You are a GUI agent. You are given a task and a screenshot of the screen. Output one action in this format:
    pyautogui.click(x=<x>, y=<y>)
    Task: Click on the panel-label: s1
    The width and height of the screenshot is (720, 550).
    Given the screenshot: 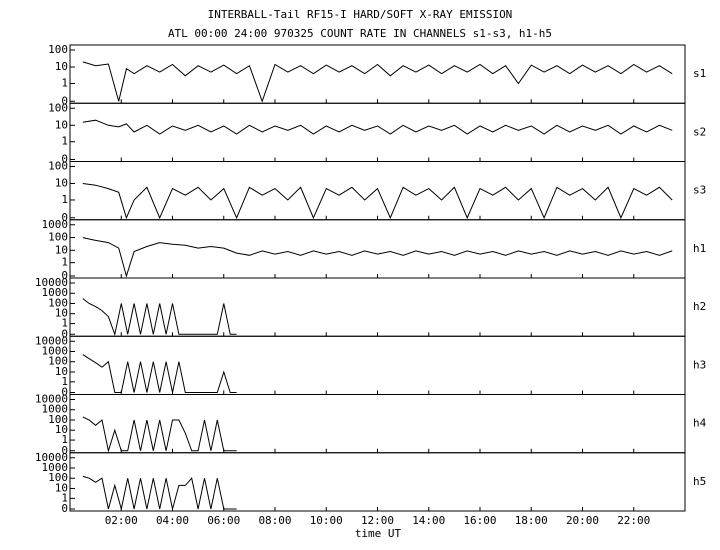 What is the action you would take?
    pyautogui.click(x=699, y=73)
    